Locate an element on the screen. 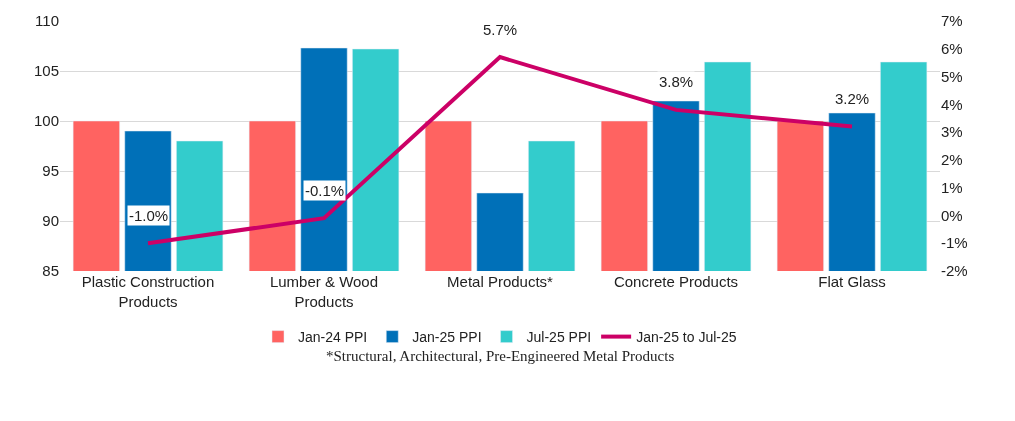 This screenshot has height=421, width=1015. y2-tick-label: 6% is located at coordinates (952, 49).